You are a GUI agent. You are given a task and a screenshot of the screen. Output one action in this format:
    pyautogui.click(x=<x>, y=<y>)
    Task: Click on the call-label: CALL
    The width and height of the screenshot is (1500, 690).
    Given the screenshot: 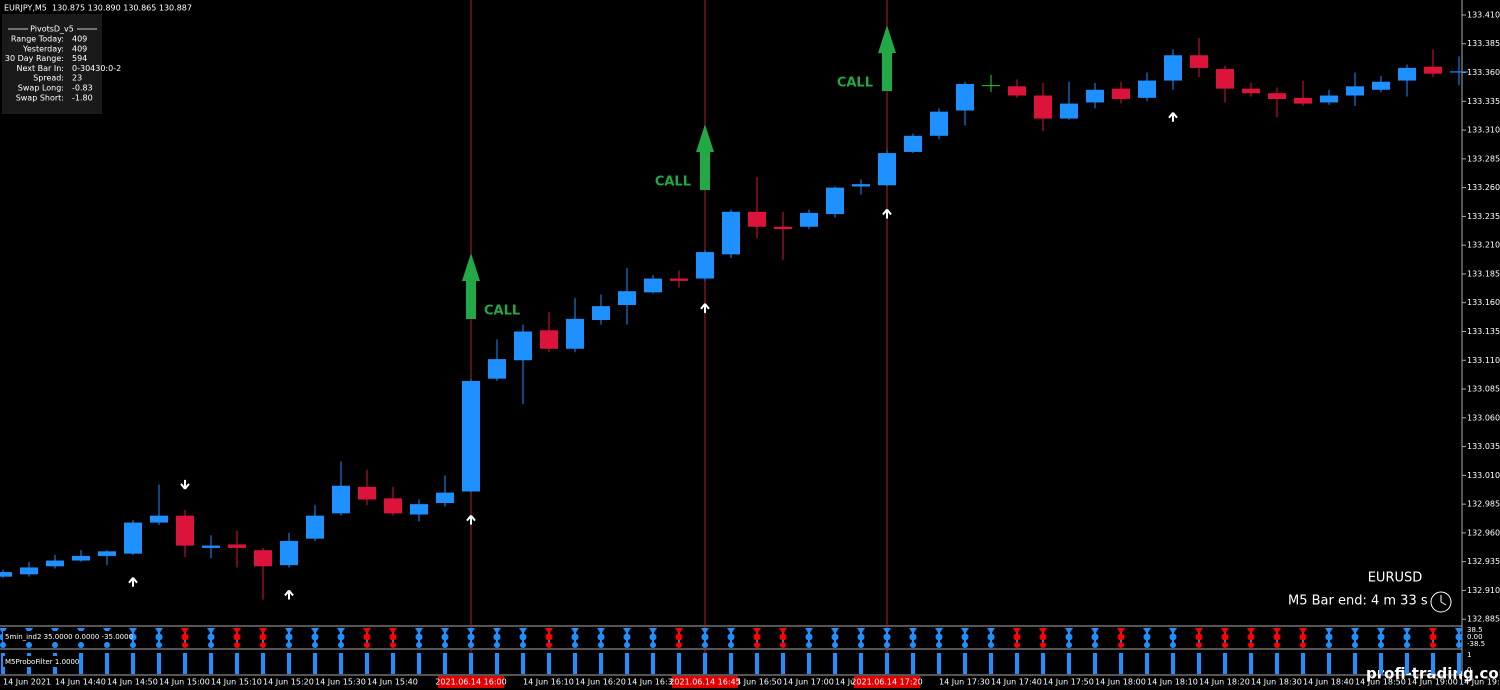 What is the action you would take?
    pyautogui.click(x=855, y=83)
    